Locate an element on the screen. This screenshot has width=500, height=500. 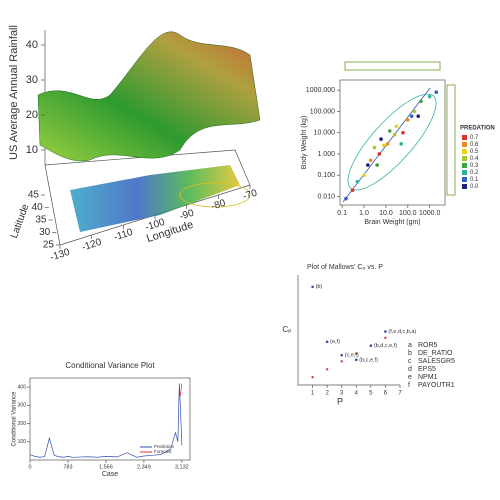
contour is located at coordinates (215, 195).